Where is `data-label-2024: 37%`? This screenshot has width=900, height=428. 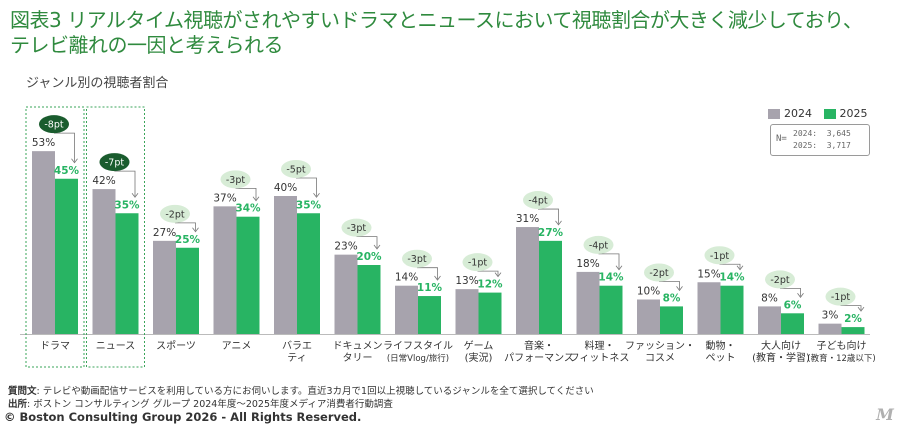
data-label-2024: 37% is located at coordinates (224, 198).